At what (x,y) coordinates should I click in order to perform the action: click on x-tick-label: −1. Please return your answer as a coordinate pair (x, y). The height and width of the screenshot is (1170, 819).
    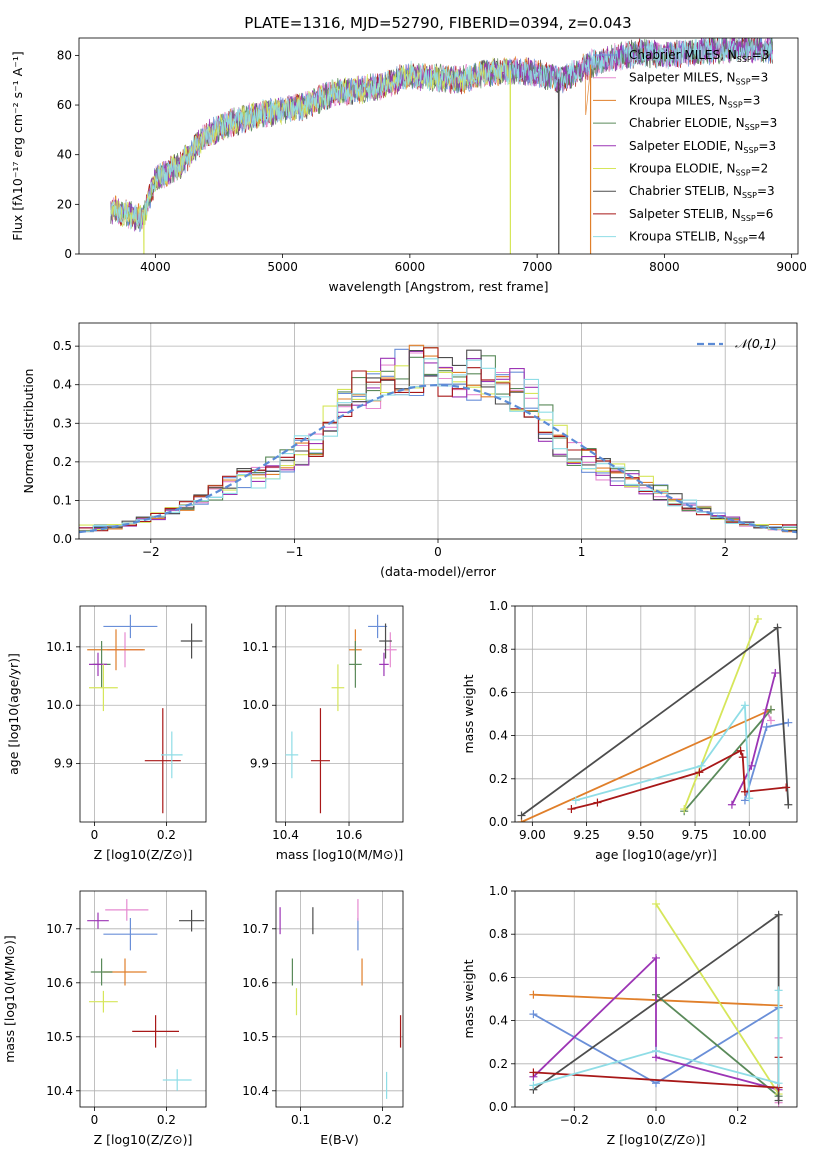
    Looking at the image, I should click on (295, 552).